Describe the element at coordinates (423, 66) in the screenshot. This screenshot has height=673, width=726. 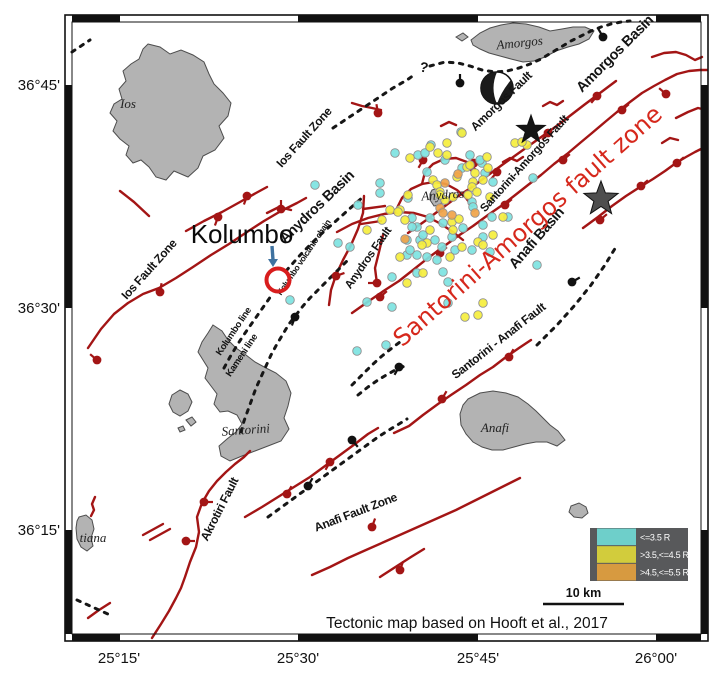
I see `label-: ?` at that location.